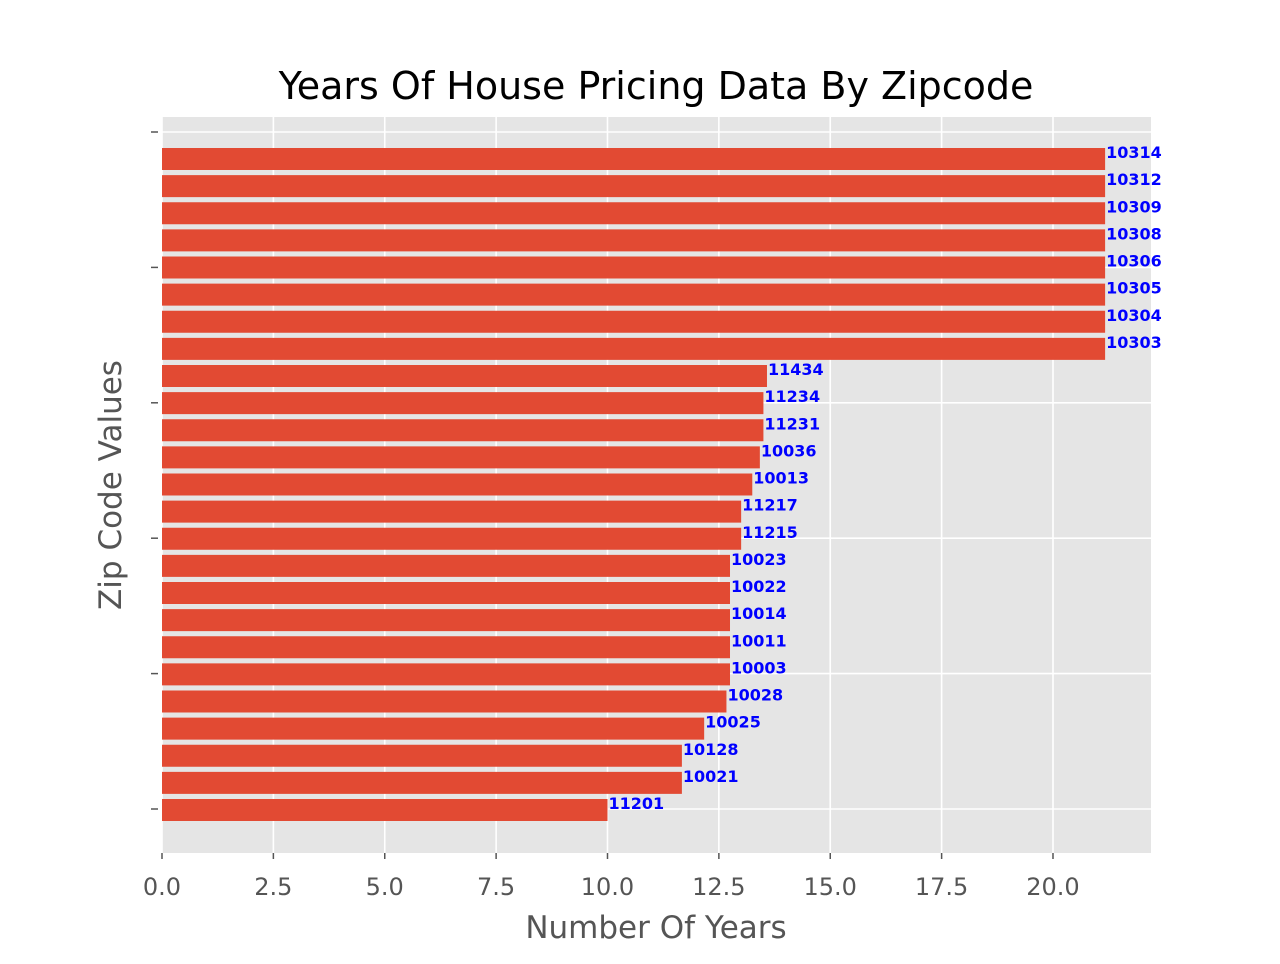 The width and height of the screenshot is (1280, 964). What do you see at coordinates (770, 532) in the screenshot?
I see `bar-label-11215: 11215` at bounding box center [770, 532].